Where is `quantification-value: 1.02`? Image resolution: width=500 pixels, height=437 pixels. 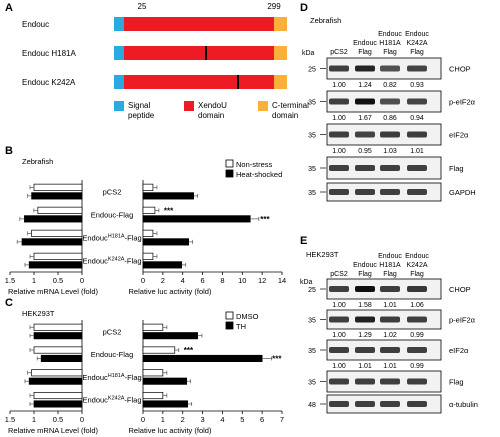 quantification-value: 1.02 is located at coordinates (390, 335).